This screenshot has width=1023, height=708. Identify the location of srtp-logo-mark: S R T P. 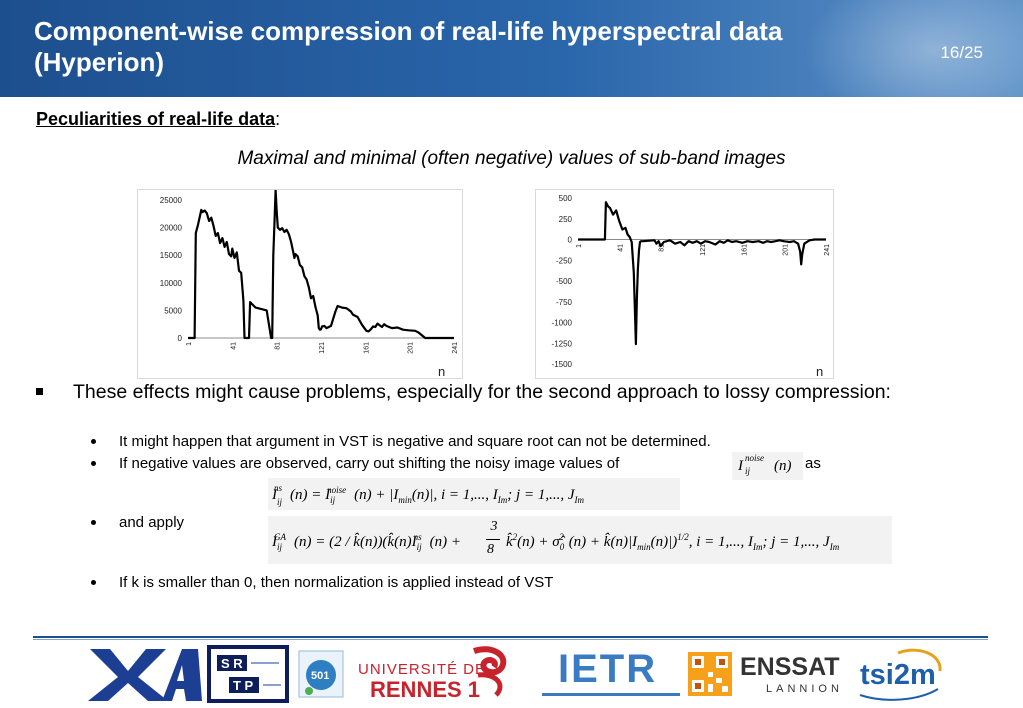
(248, 674).